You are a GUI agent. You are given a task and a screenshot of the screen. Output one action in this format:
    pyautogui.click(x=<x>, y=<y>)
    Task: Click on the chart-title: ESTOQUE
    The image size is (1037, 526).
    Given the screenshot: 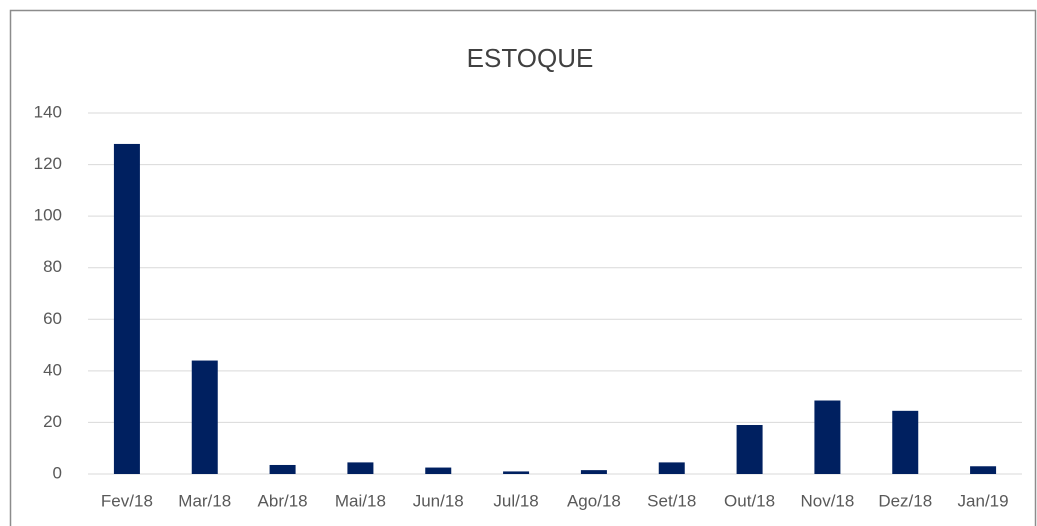 What is the action you would take?
    pyautogui.click(x=530, y=58)
    